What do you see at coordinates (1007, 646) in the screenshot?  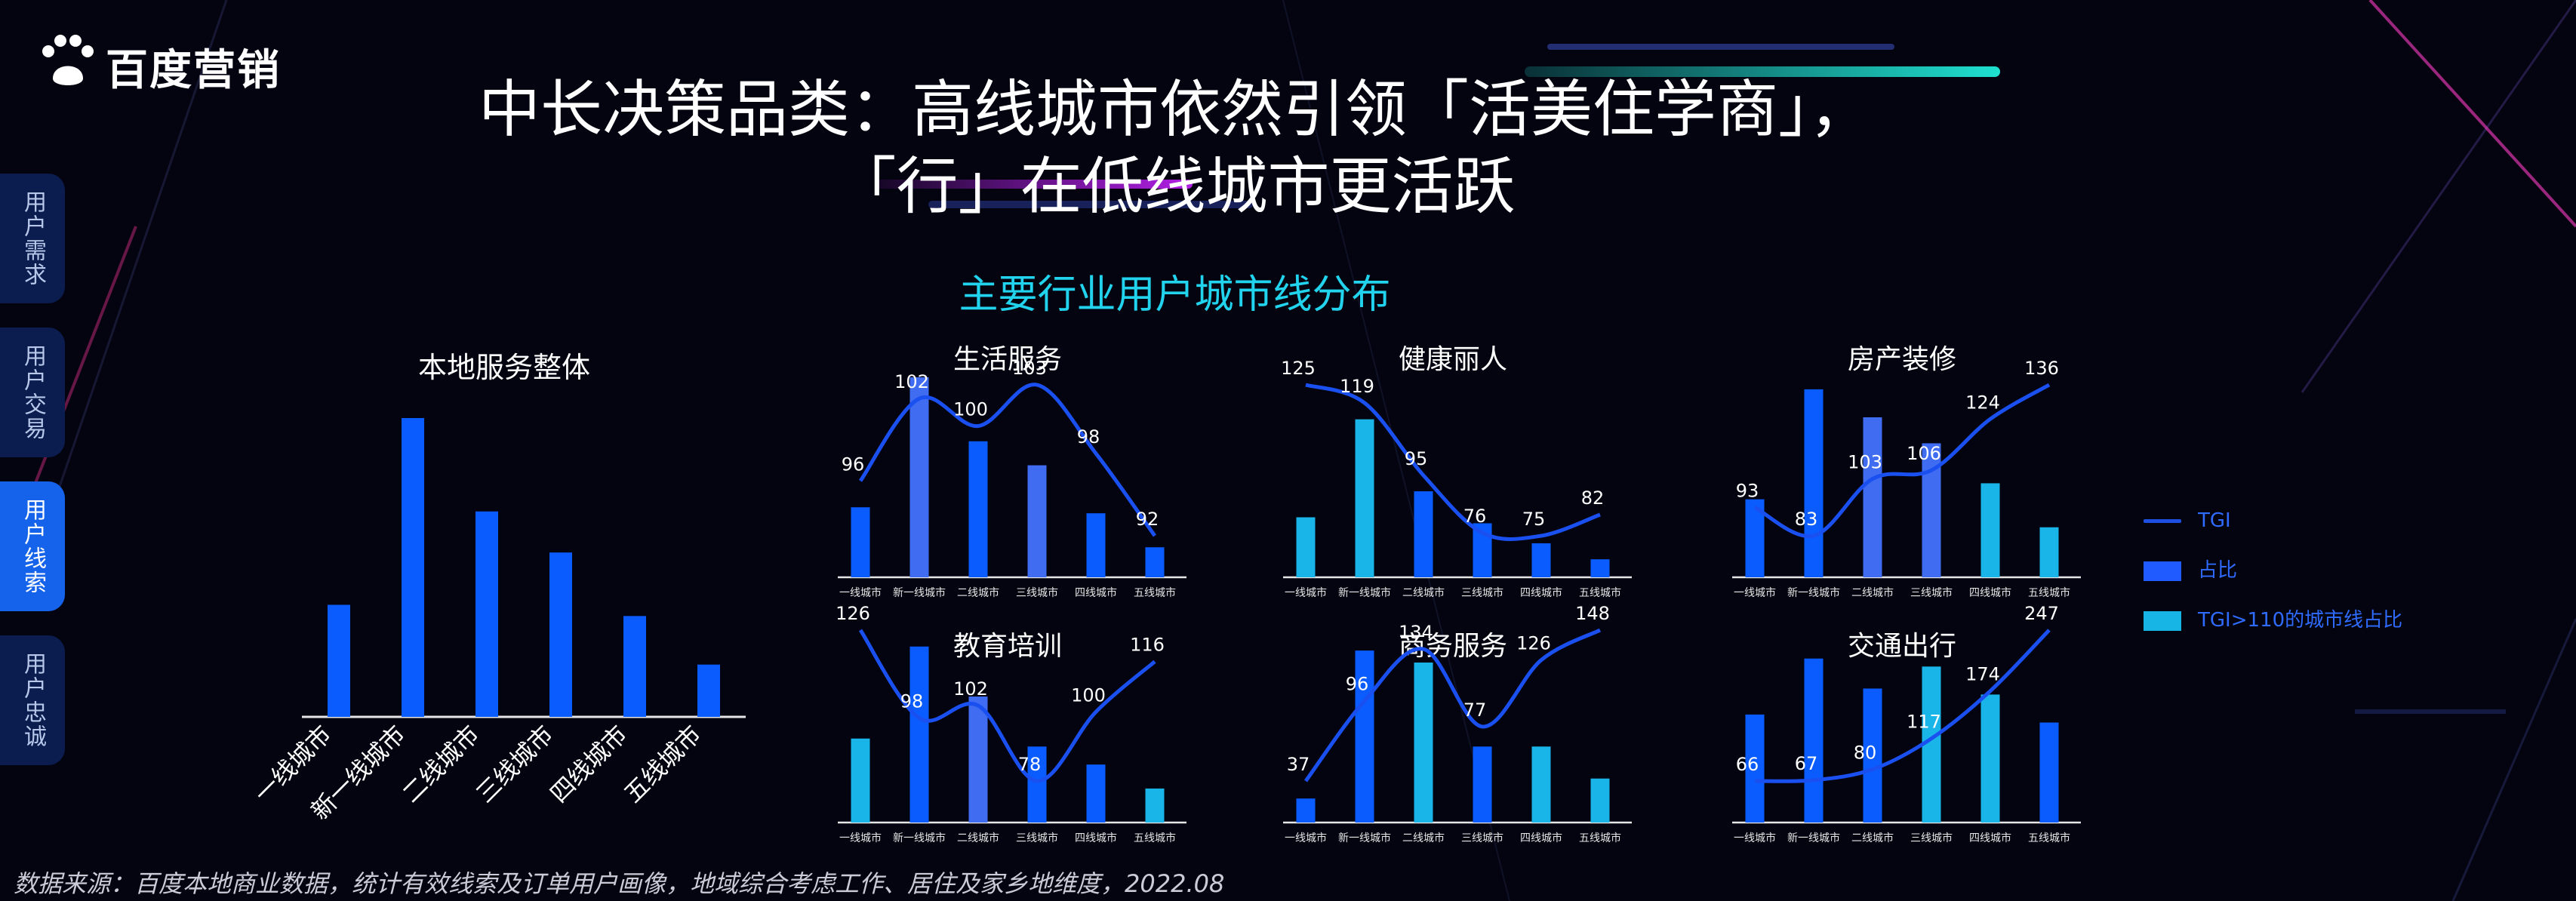 I see `chart-title: 教育培训` at bounding box center [1007, 646].